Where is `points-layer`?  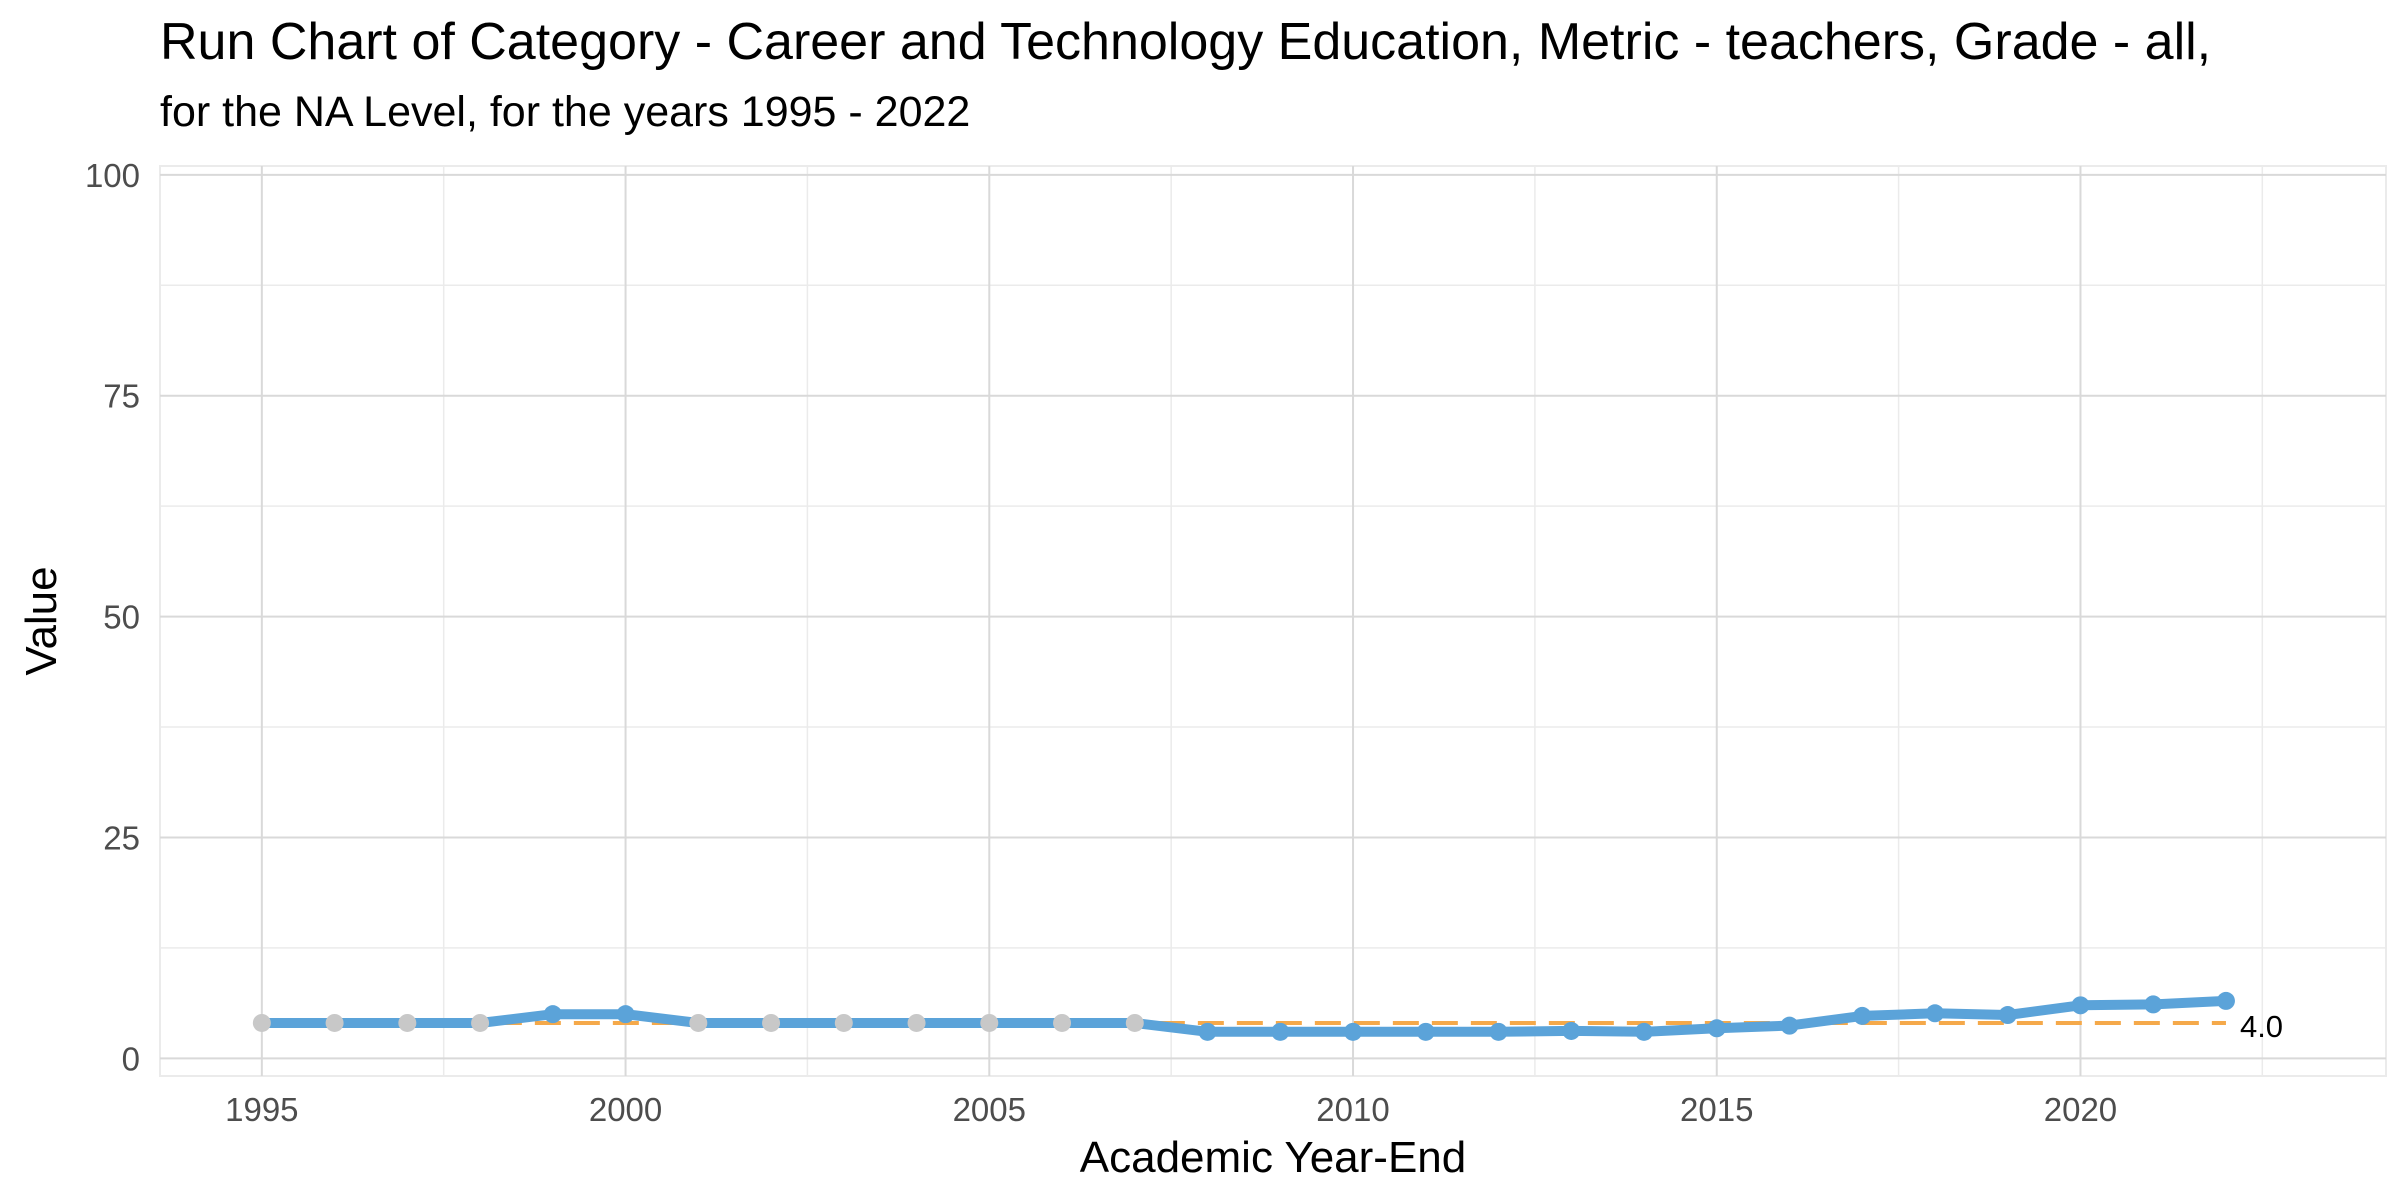 points-layer is located at coordinates (1243, 1016).